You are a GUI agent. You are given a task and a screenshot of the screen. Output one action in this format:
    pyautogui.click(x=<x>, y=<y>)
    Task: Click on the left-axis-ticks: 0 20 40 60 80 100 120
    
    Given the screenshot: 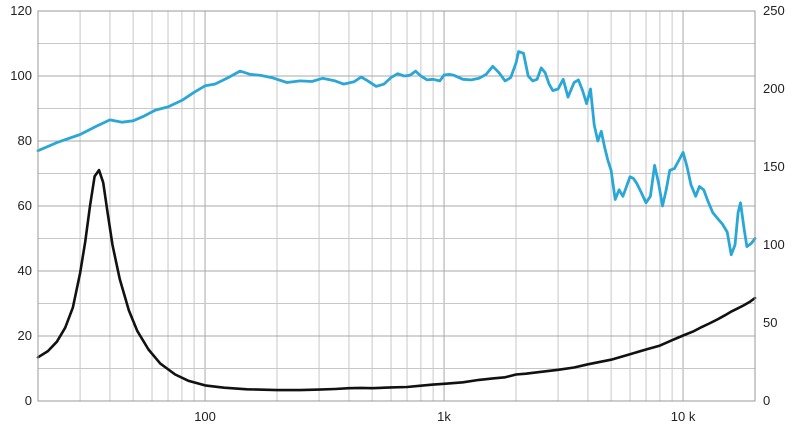 What is the action you would take?
    pyautogui.click(x=21, y=205)
    